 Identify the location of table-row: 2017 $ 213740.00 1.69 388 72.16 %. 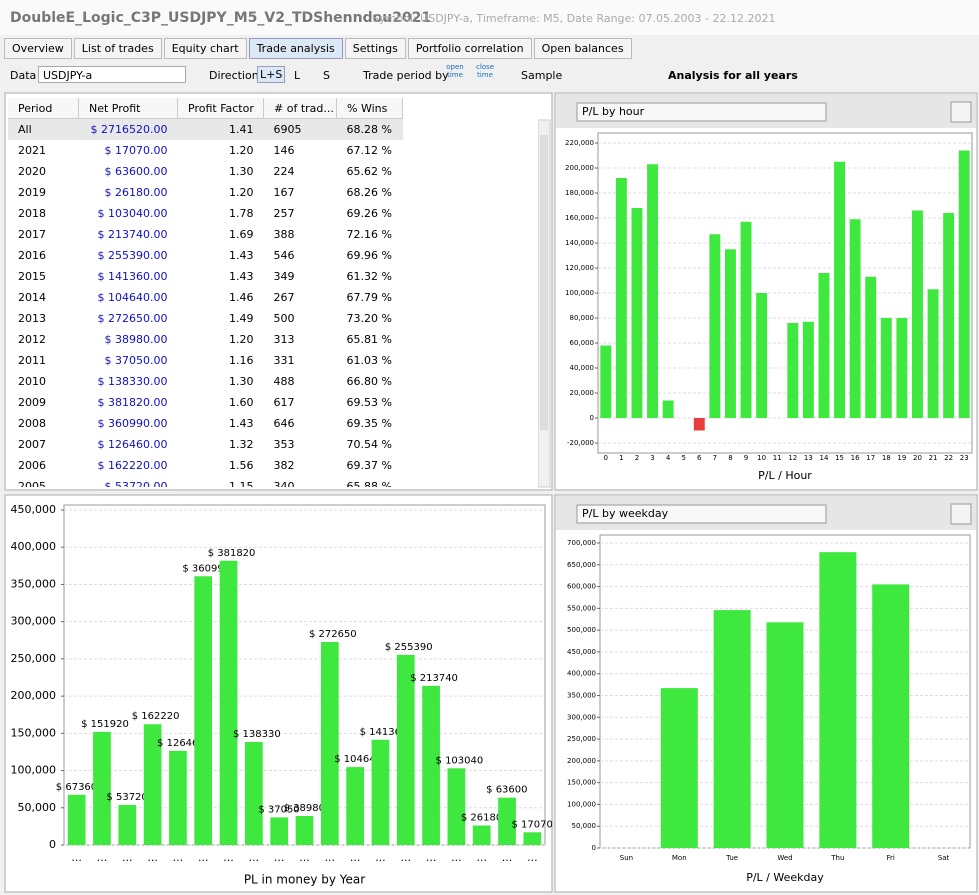
(205, 234).